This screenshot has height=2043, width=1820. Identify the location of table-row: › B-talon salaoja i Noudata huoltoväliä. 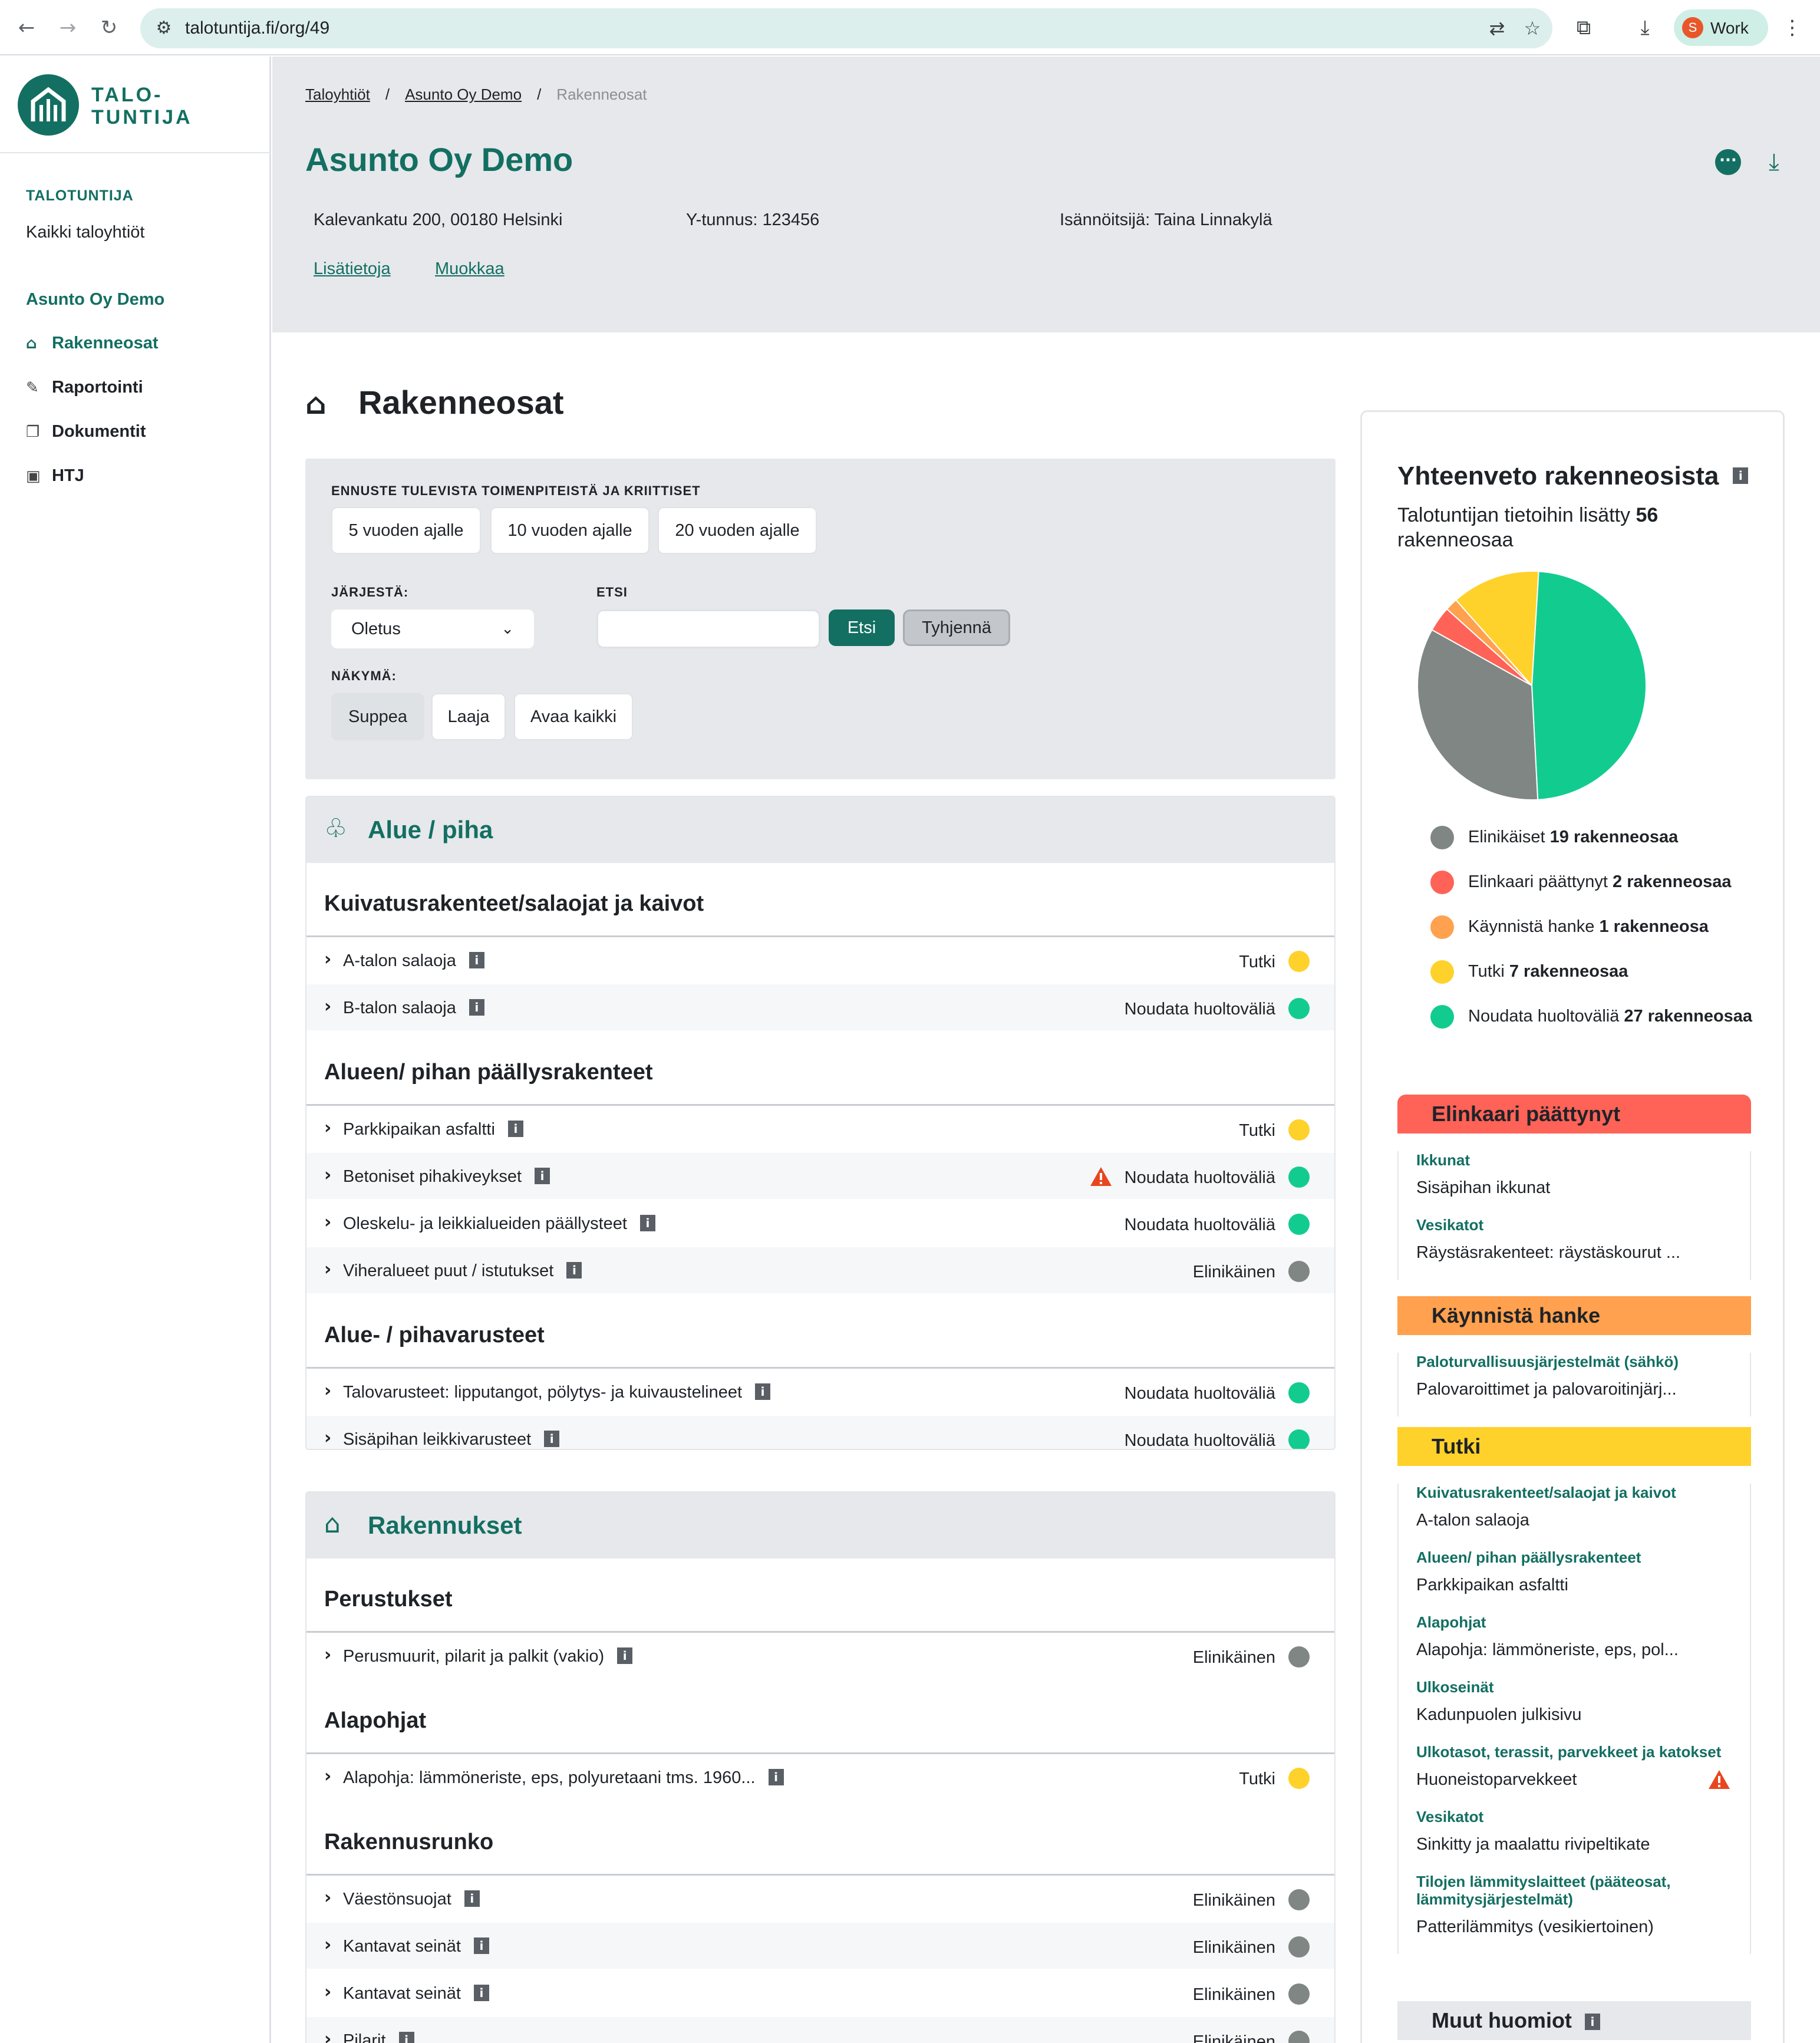
(820, 1008).